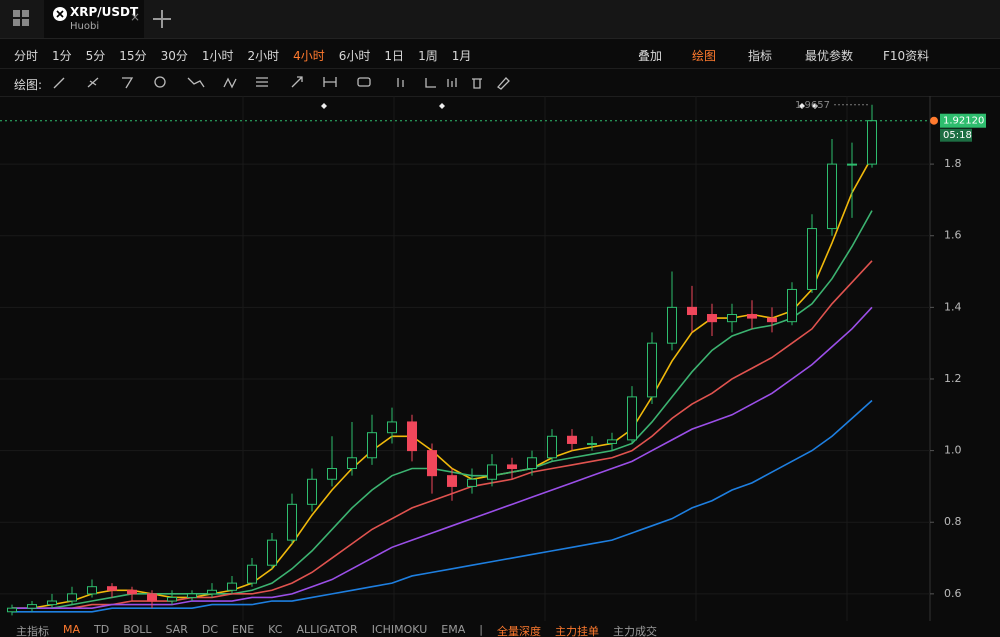 This screenshot has height=637, width=1000. I want to click on indicator-button: ENE, so click(243, 629).